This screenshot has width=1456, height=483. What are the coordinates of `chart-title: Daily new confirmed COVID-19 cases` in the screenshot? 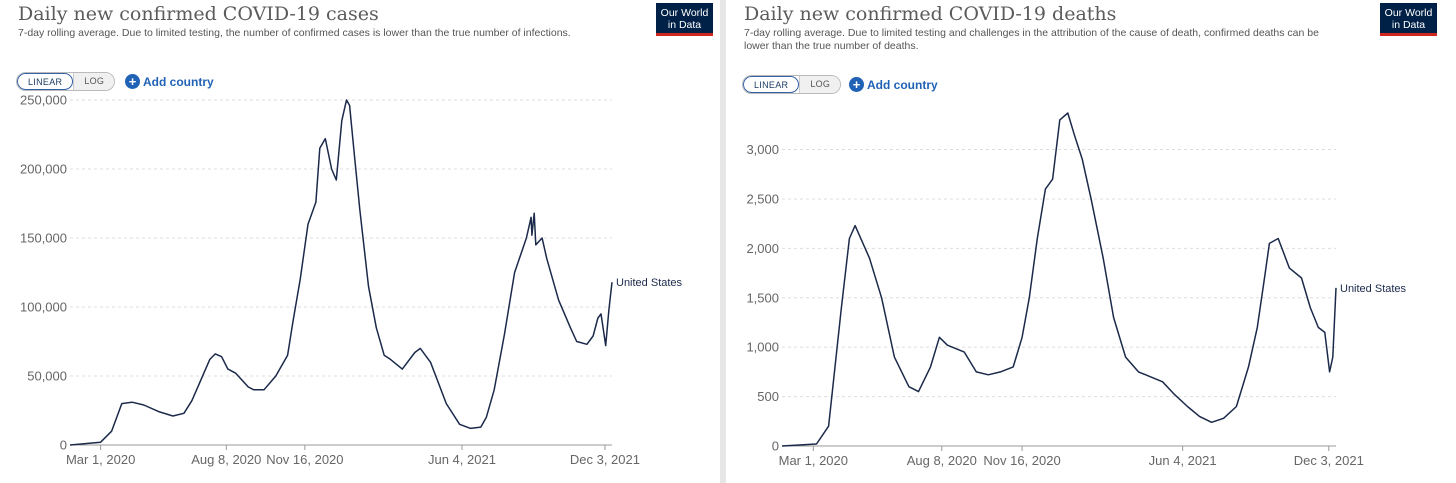 It's located at (198, 14).